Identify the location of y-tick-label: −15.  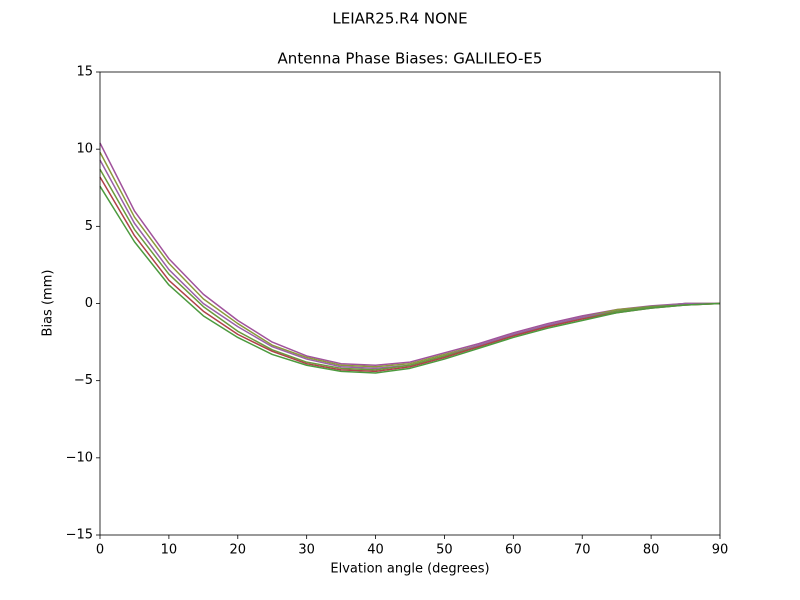
(79, 535).